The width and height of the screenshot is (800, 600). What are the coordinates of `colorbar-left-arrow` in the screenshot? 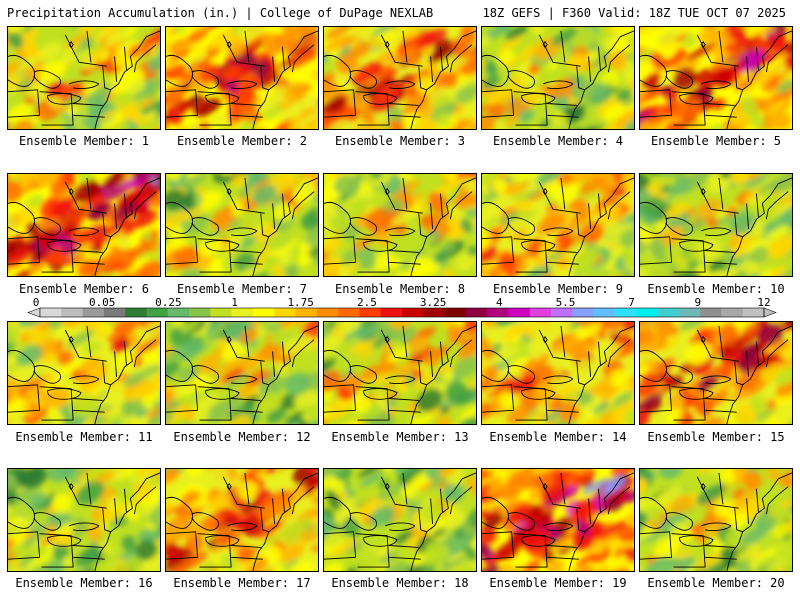 It's located at (34, 312).